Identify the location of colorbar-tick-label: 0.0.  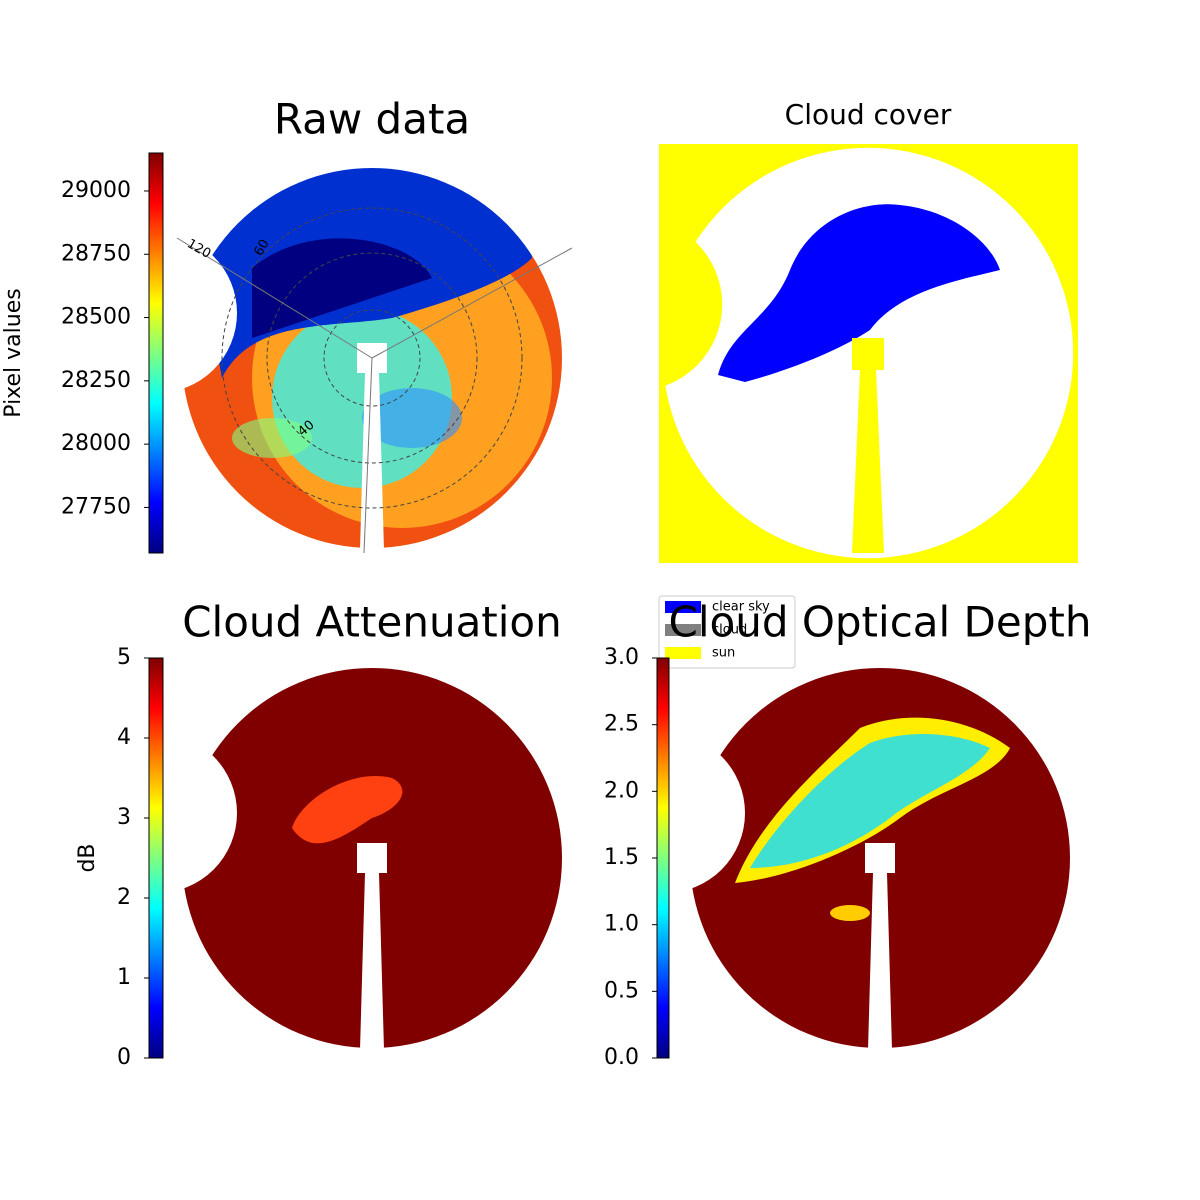
(621, 1057).